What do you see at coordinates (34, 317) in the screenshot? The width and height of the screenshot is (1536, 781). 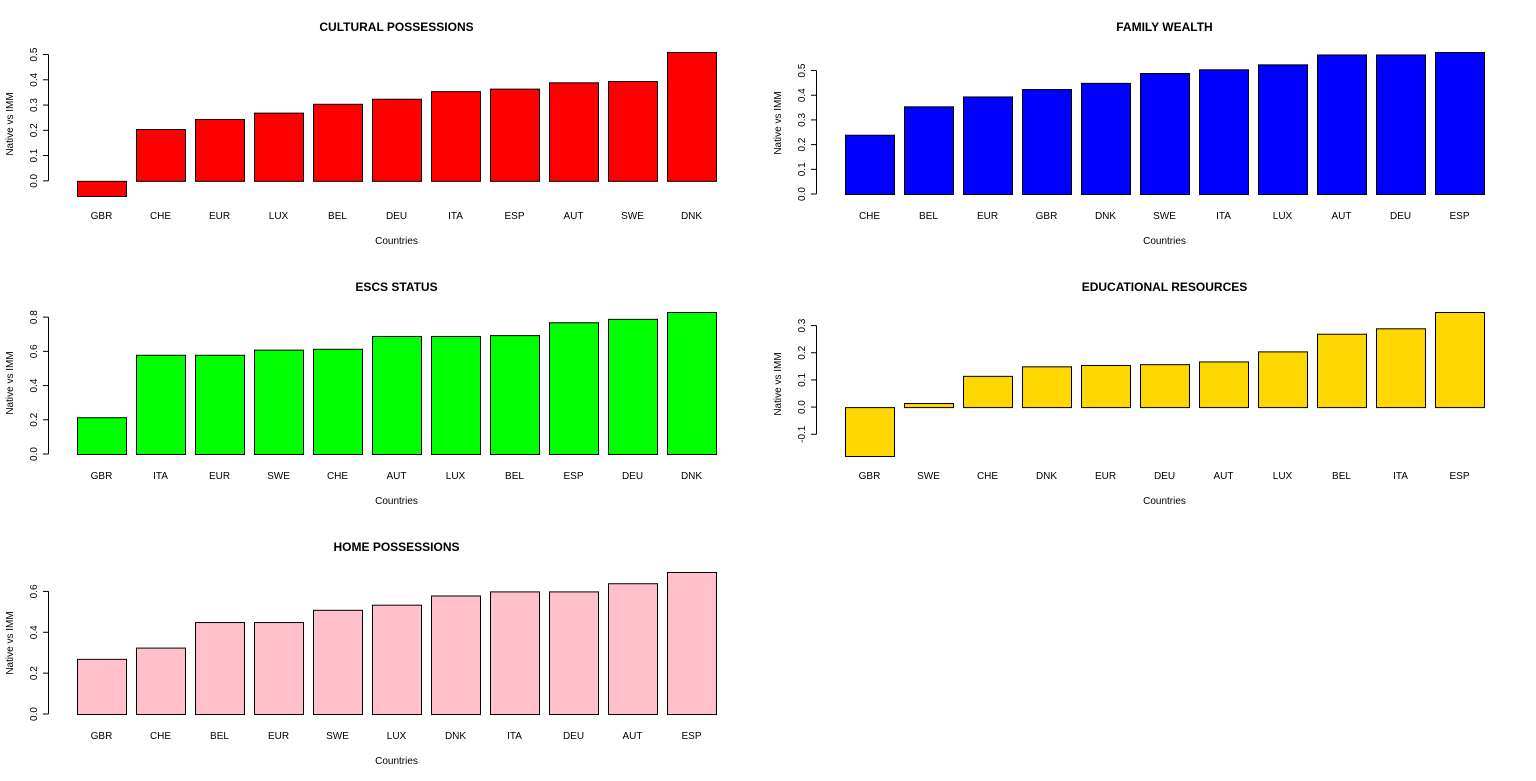 I see `y-tick-label: 0.8` at bounding box center [34, 317].